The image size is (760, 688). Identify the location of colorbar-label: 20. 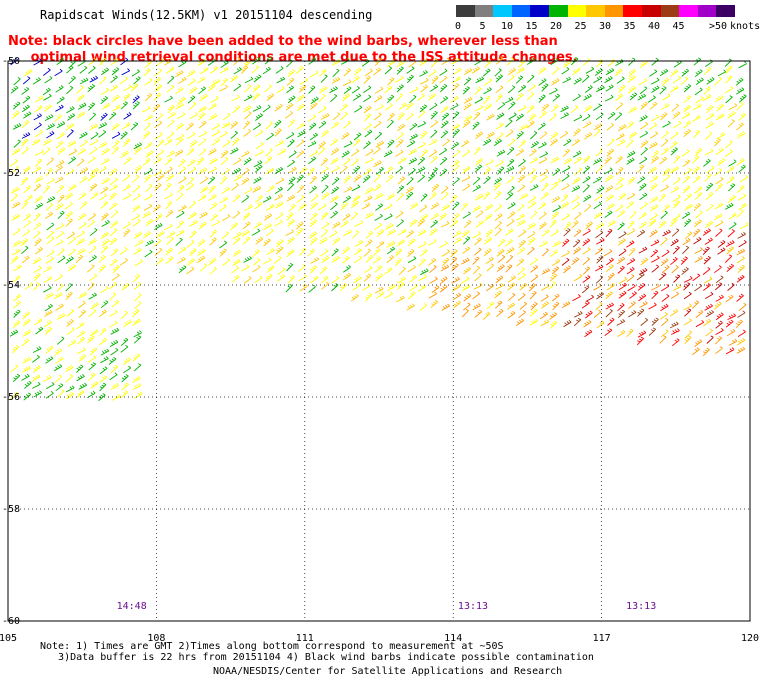
(556, 26).